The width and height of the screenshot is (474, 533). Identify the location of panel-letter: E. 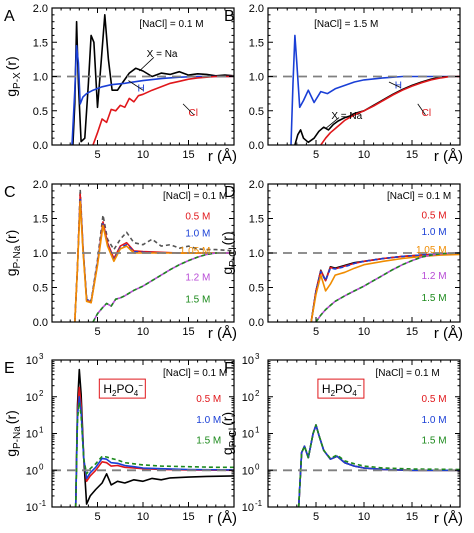
(9, 368).